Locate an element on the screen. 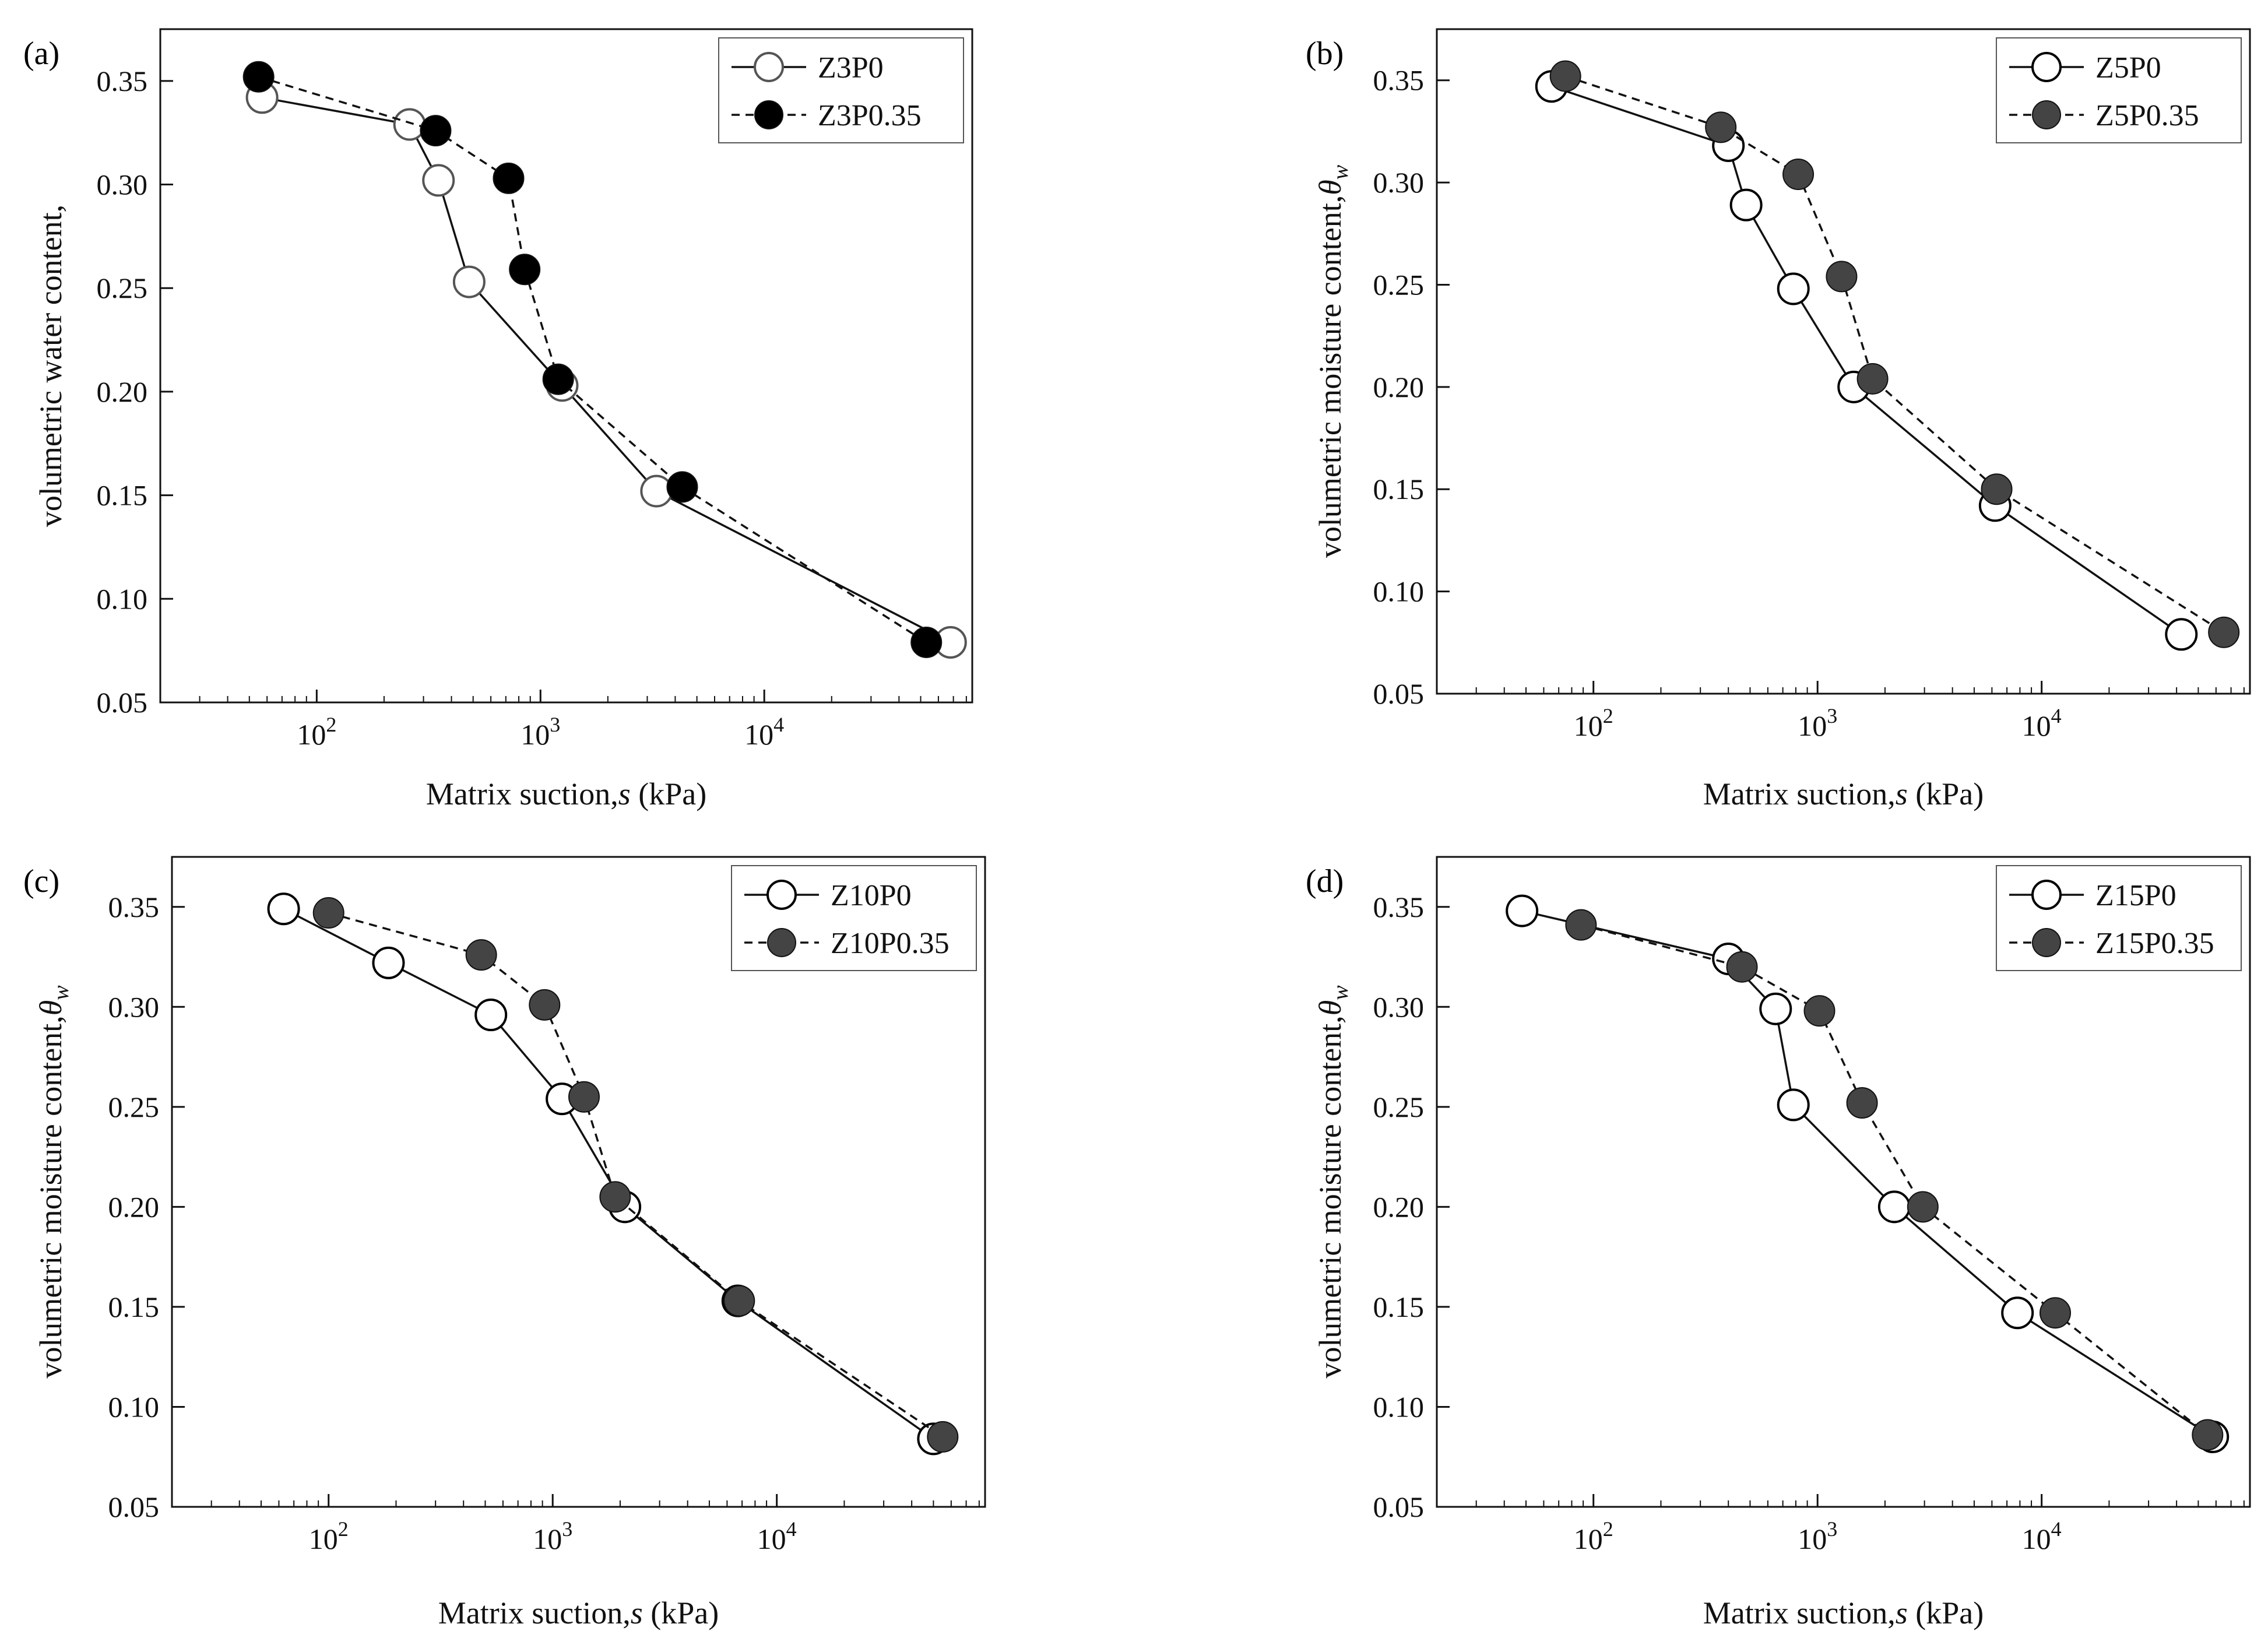 The height and width of the screenshot is (1645, 2268). series-line-Z15P0 is located at coordinates (1867, 1173).